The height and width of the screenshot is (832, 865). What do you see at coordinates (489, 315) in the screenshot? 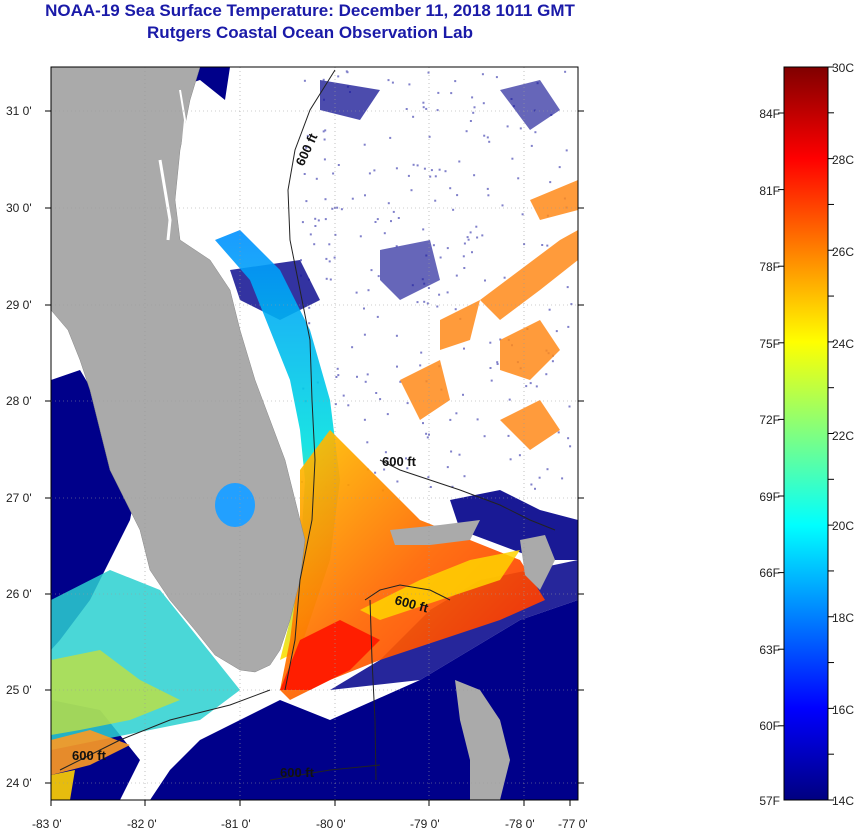
I see `ne-warm-patches` at bounding box center [489, 315].